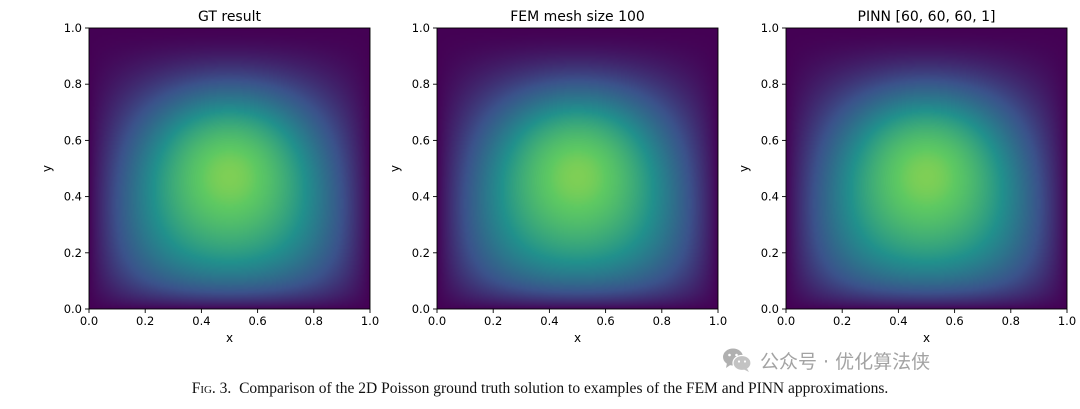 This screenshot has height=409, width=1080. What do you see at coordinates (211, 388) in the screenshot?
I see `caption-label: Fig. 3.` at bounding box center [211, 388].